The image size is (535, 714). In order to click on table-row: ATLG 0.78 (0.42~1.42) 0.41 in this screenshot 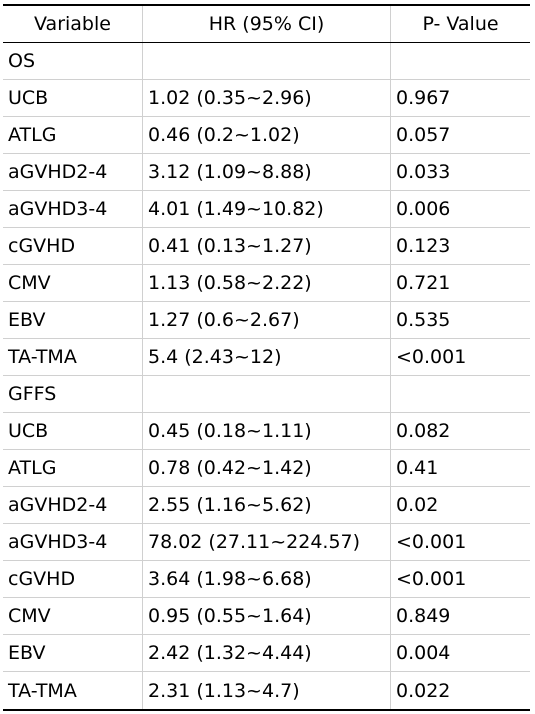, I will do `click(266, 468)`.